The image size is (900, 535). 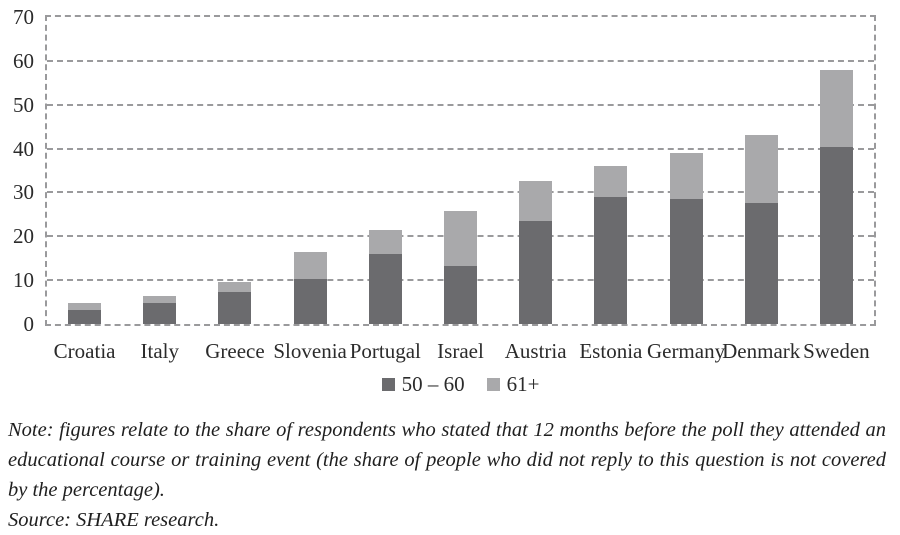 I want to click on source-text: Source: SHARE research., so click(x=114, y=520).